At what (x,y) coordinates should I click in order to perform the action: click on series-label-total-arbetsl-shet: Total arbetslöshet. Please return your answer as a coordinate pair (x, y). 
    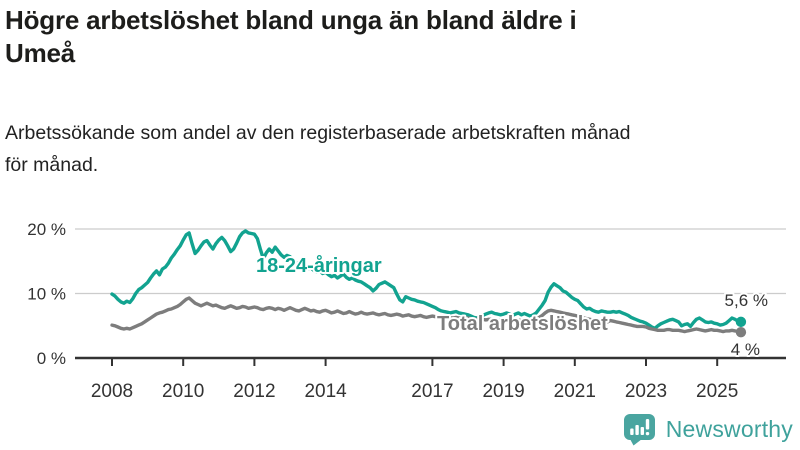
    Looking at the image, I should click on (522, 324).